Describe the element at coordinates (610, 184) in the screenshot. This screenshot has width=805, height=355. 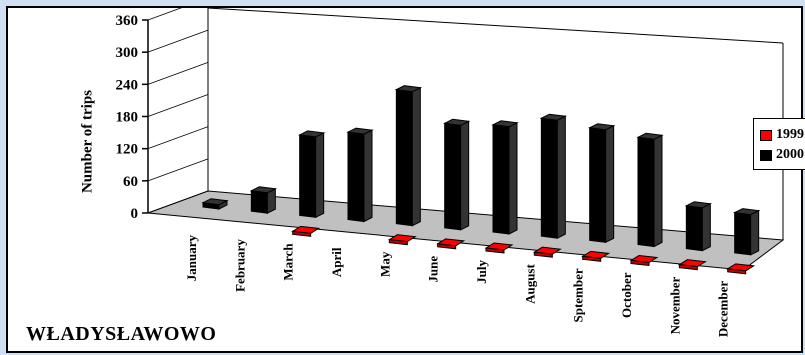
I see `bar-2000-sptember-side` at that location.